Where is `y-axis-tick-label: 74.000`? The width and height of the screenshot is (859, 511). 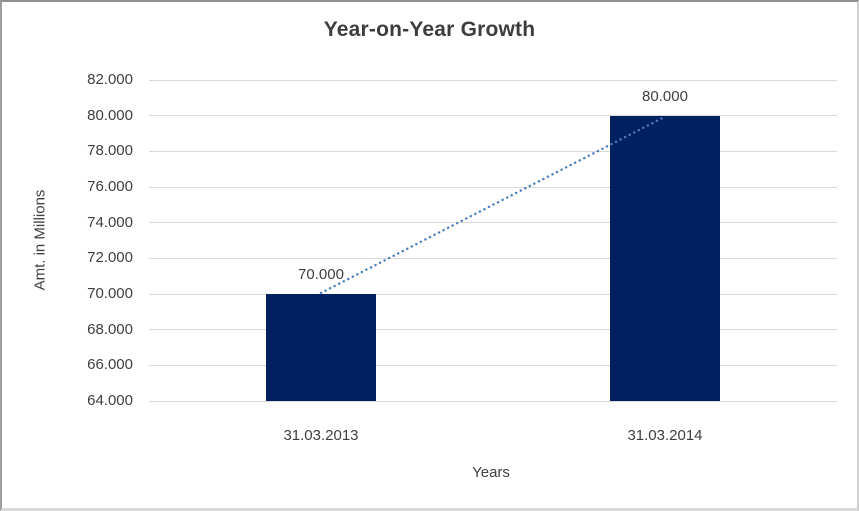
y-axis-tick-label: 74.000 is located at coordinates (110, 222).